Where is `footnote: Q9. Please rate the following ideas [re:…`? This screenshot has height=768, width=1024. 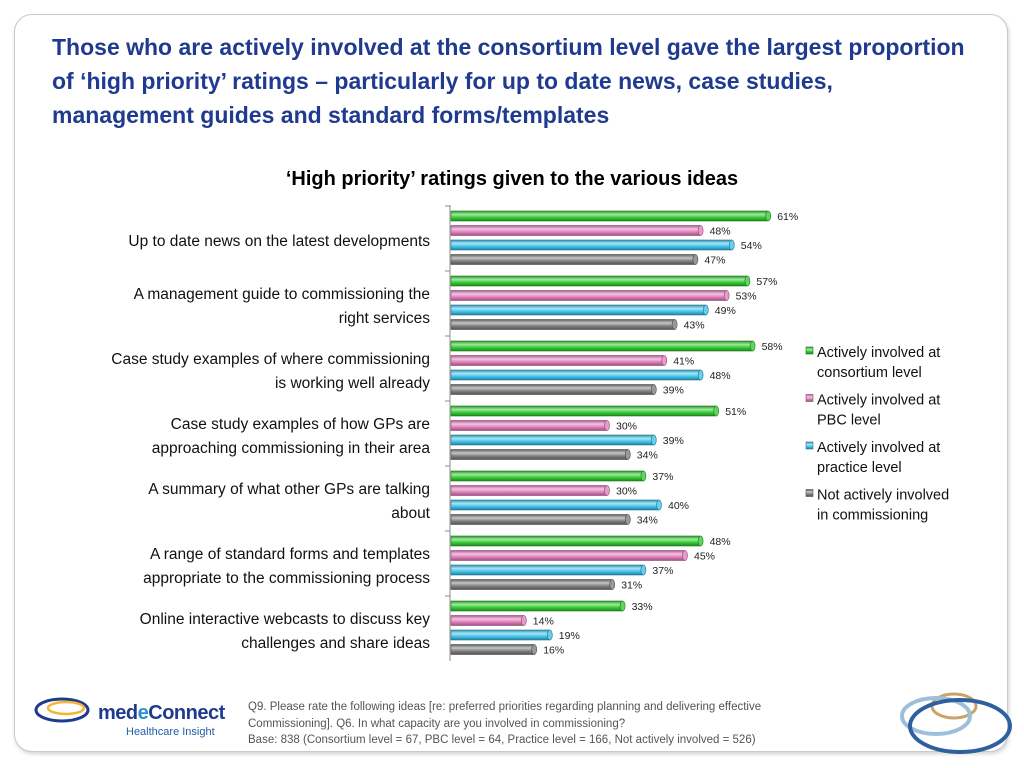
footnote: Q9. Please rate the following ideas [re:… is located at coordinates (558, 724).